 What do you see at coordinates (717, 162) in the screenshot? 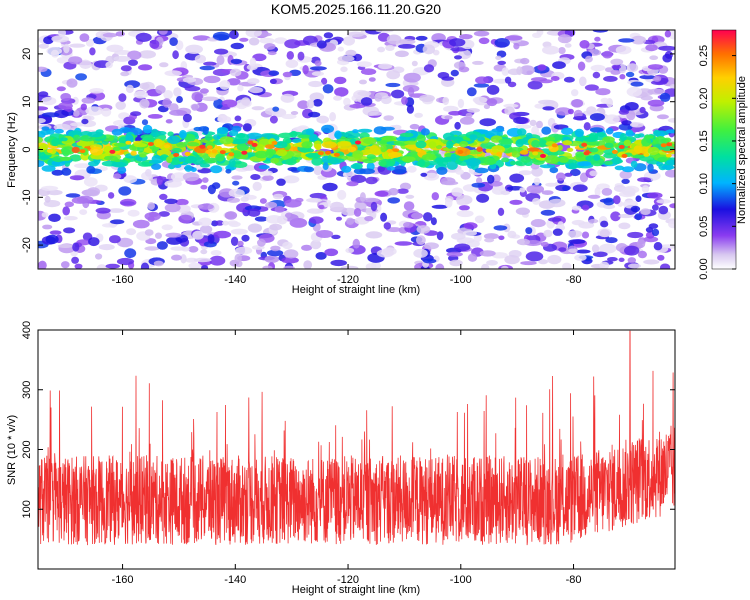
I see `colorbar-ticks: 0.00 0.05 0.10 0.15 0.20 0.25` at bounding box center [717, 162].